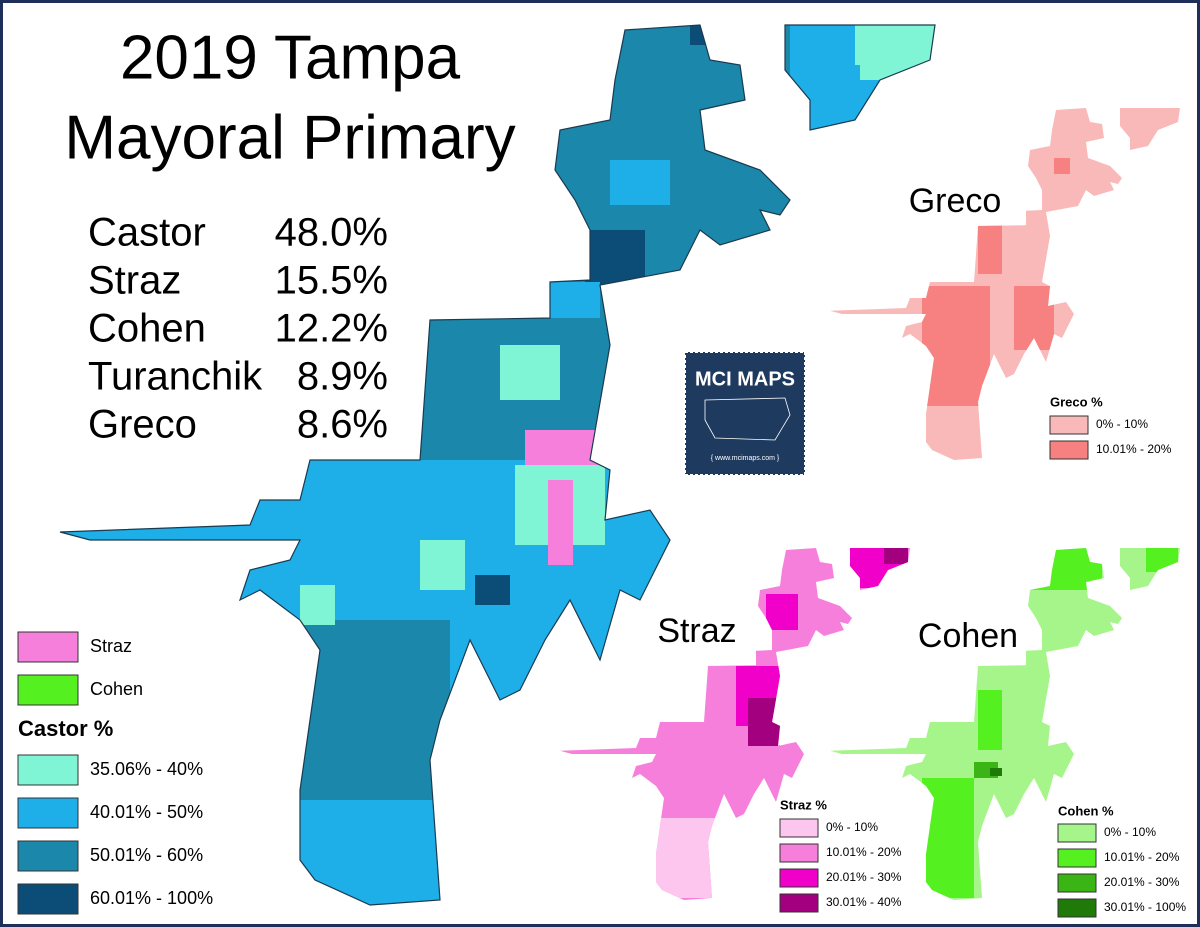 Image resolution: width=1200 pixels, height=927 pixels. What do you see at coordinates (146, 769) in the screenshot?
I see `legend-label: 35.06% - 40%` at bounding box center [146, 769].